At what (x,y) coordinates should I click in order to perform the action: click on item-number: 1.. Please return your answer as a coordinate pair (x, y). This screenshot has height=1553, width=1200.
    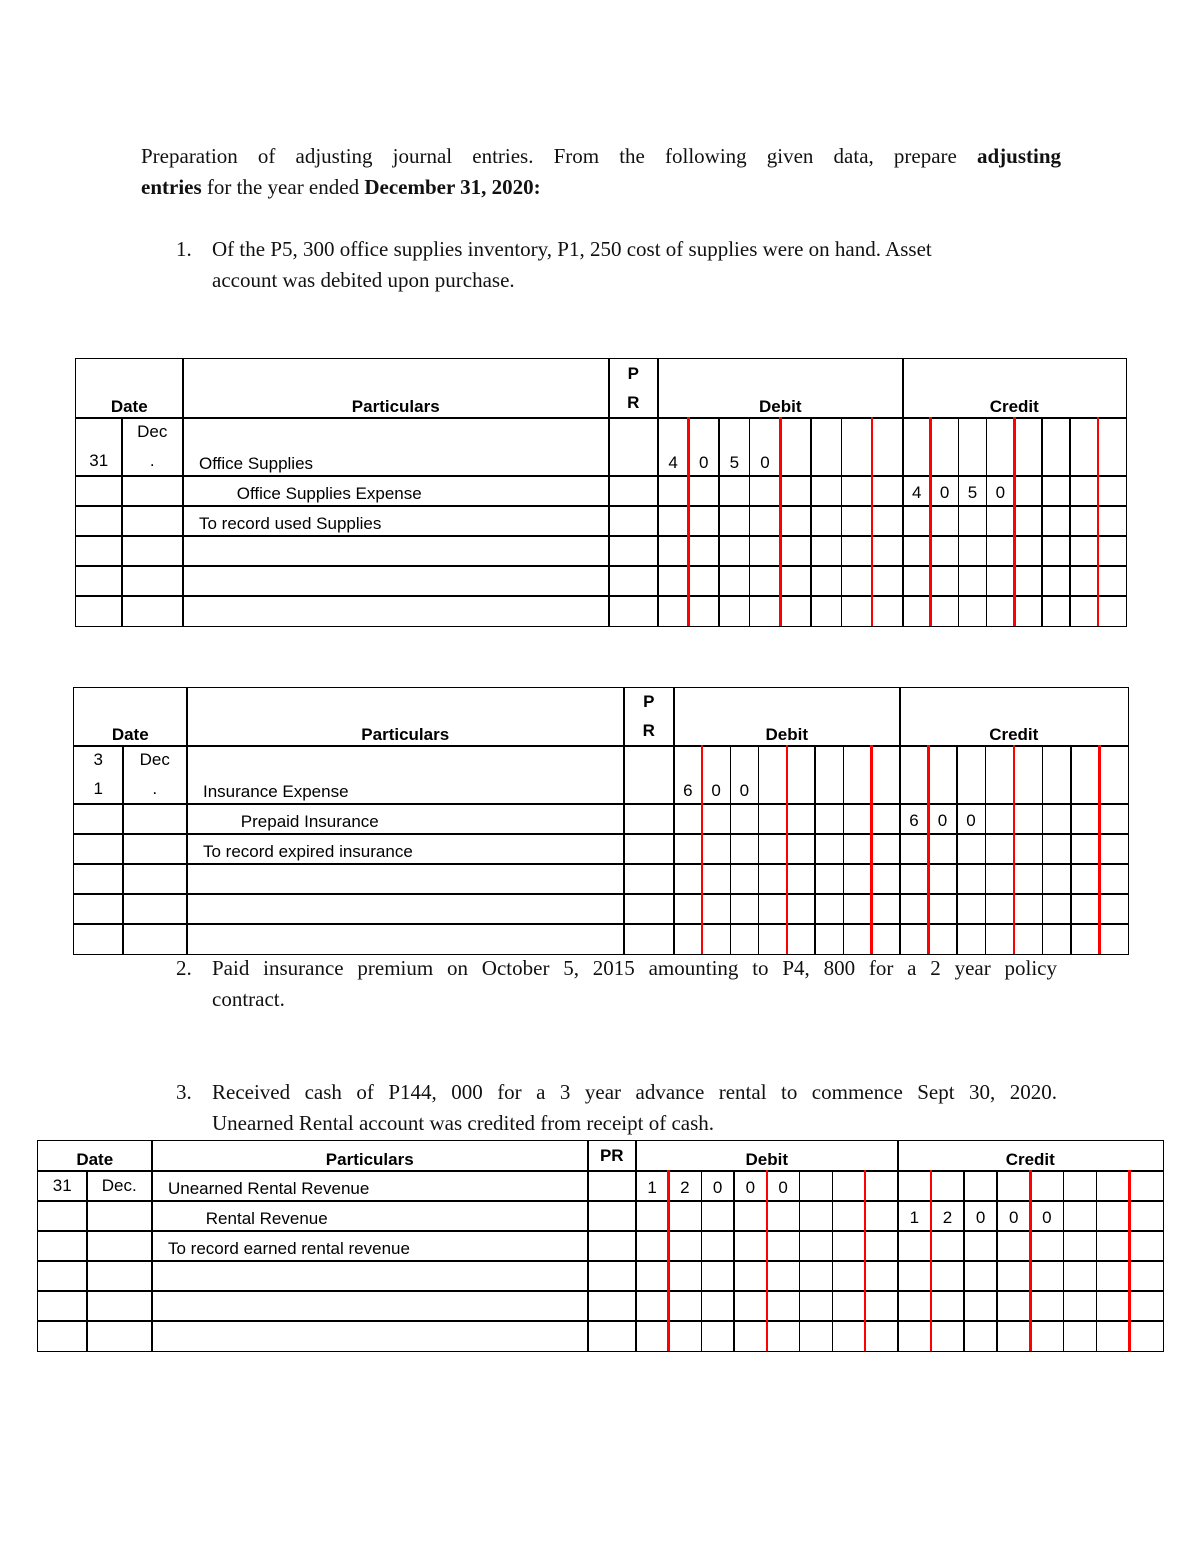
    Looking at the image, I should click on (184, 249).